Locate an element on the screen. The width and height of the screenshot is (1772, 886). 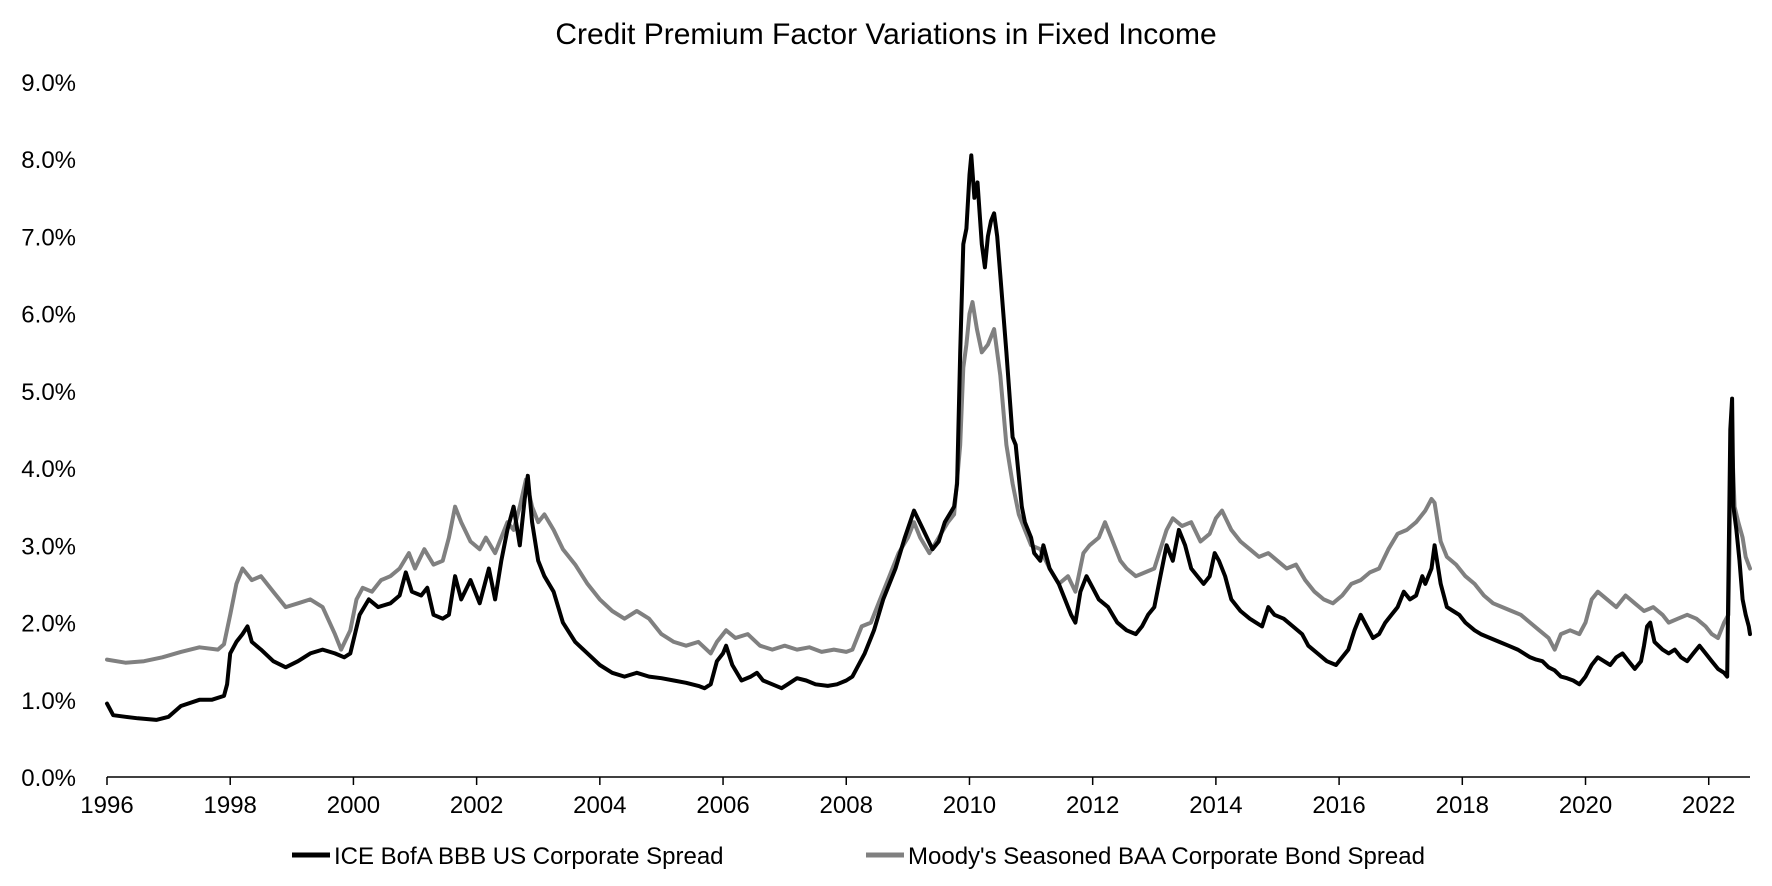
y-tick-label: 9.0% is located at coordinates (48, 83).